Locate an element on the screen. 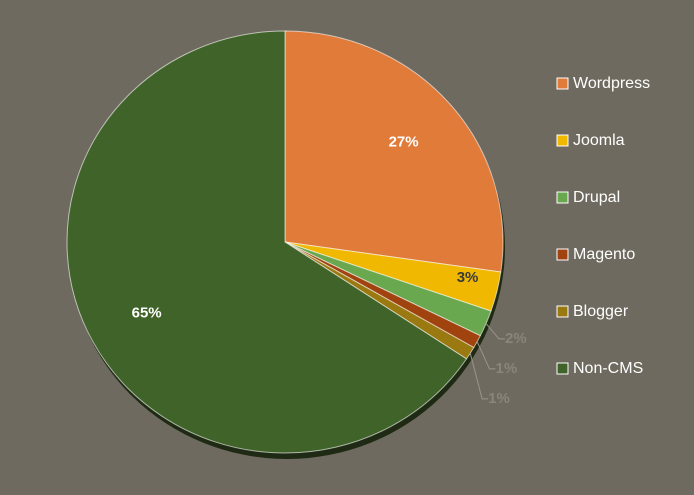  data-label: 27% is located at coordinates (404, 141).